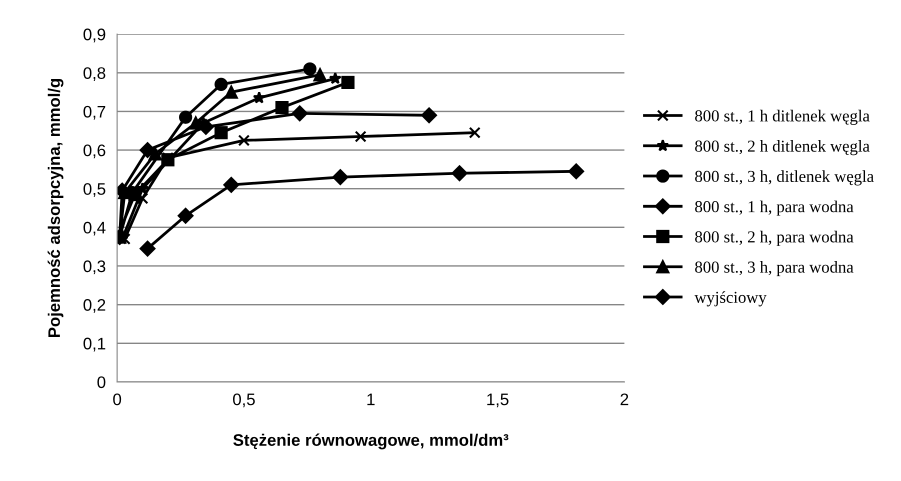  I want to click on x-tick-label: 1, so click(371, 400).